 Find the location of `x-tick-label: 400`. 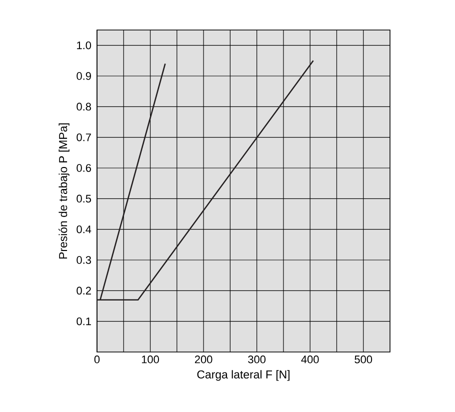

x-tick-label: 400 is located at coordinates (310, 360).